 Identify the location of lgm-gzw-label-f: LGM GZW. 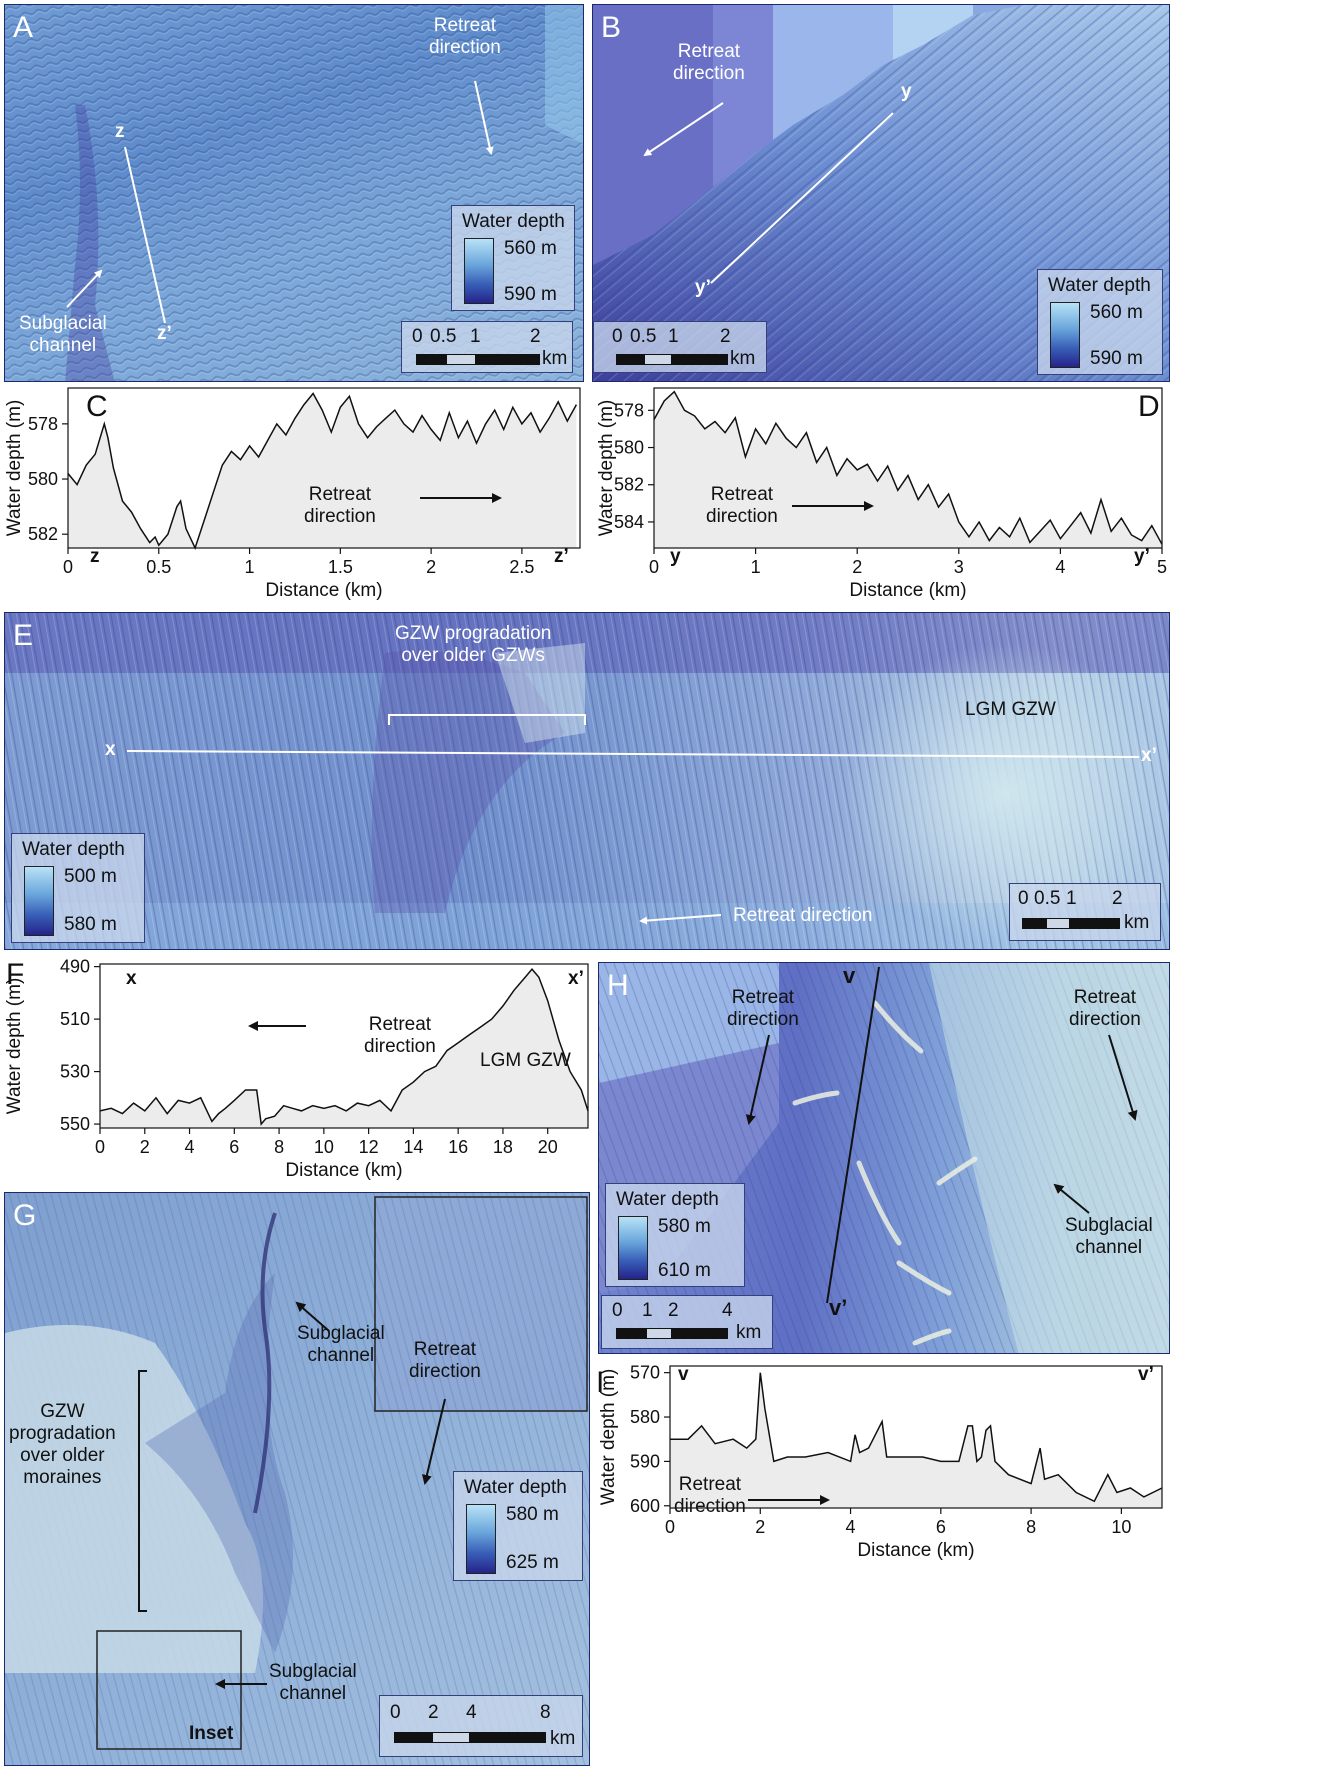
(525, 1060).